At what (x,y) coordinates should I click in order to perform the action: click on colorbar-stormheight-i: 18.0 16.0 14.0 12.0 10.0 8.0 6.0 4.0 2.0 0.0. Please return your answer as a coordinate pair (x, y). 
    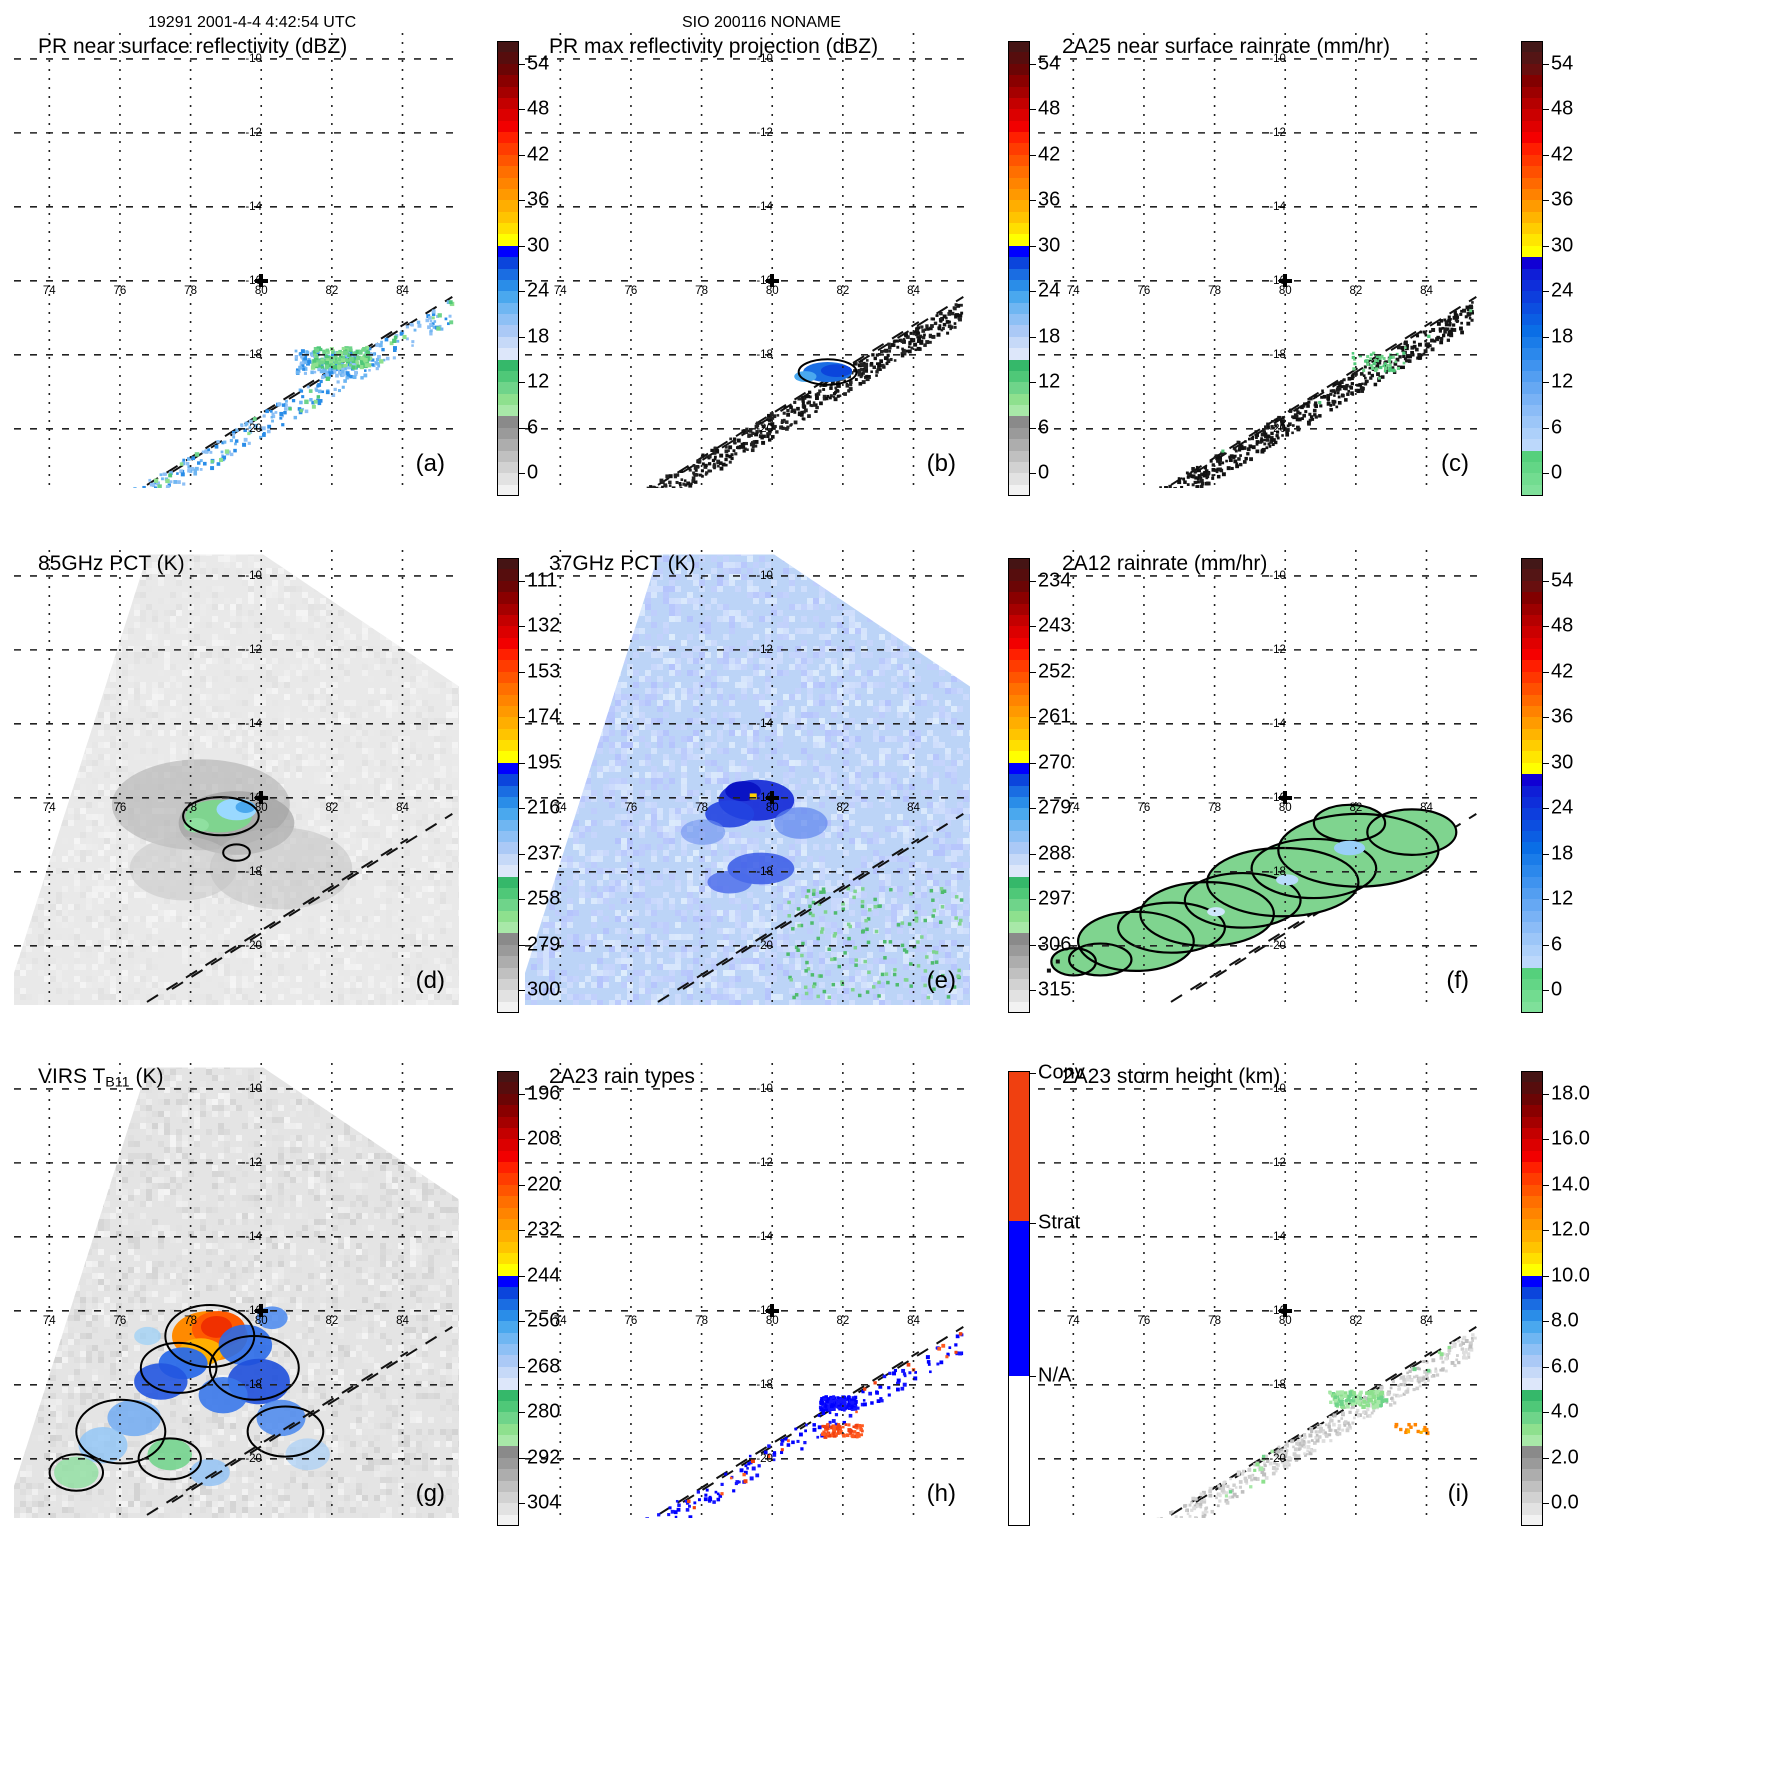
    Looking at the image, I should click on (1555, 1298).